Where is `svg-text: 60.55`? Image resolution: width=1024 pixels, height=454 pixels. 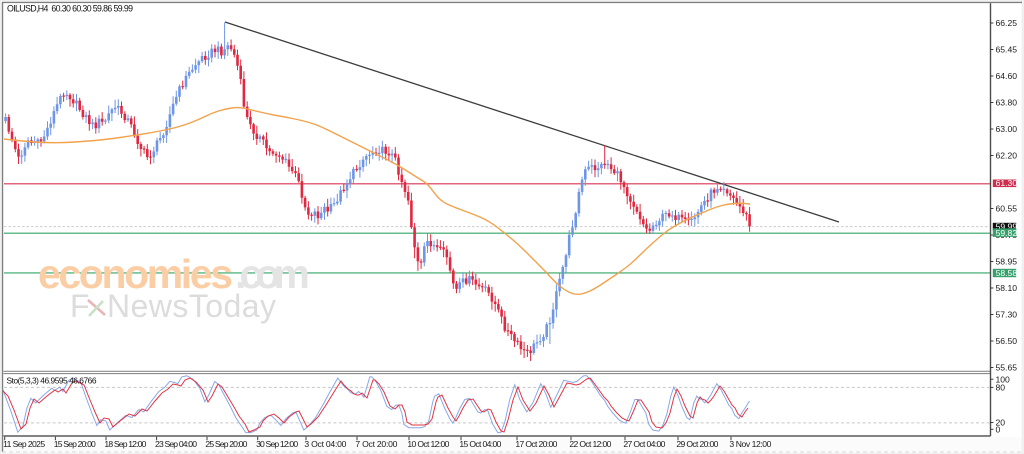
svg-text: 60.55 is located at coordinates (1007, 209).